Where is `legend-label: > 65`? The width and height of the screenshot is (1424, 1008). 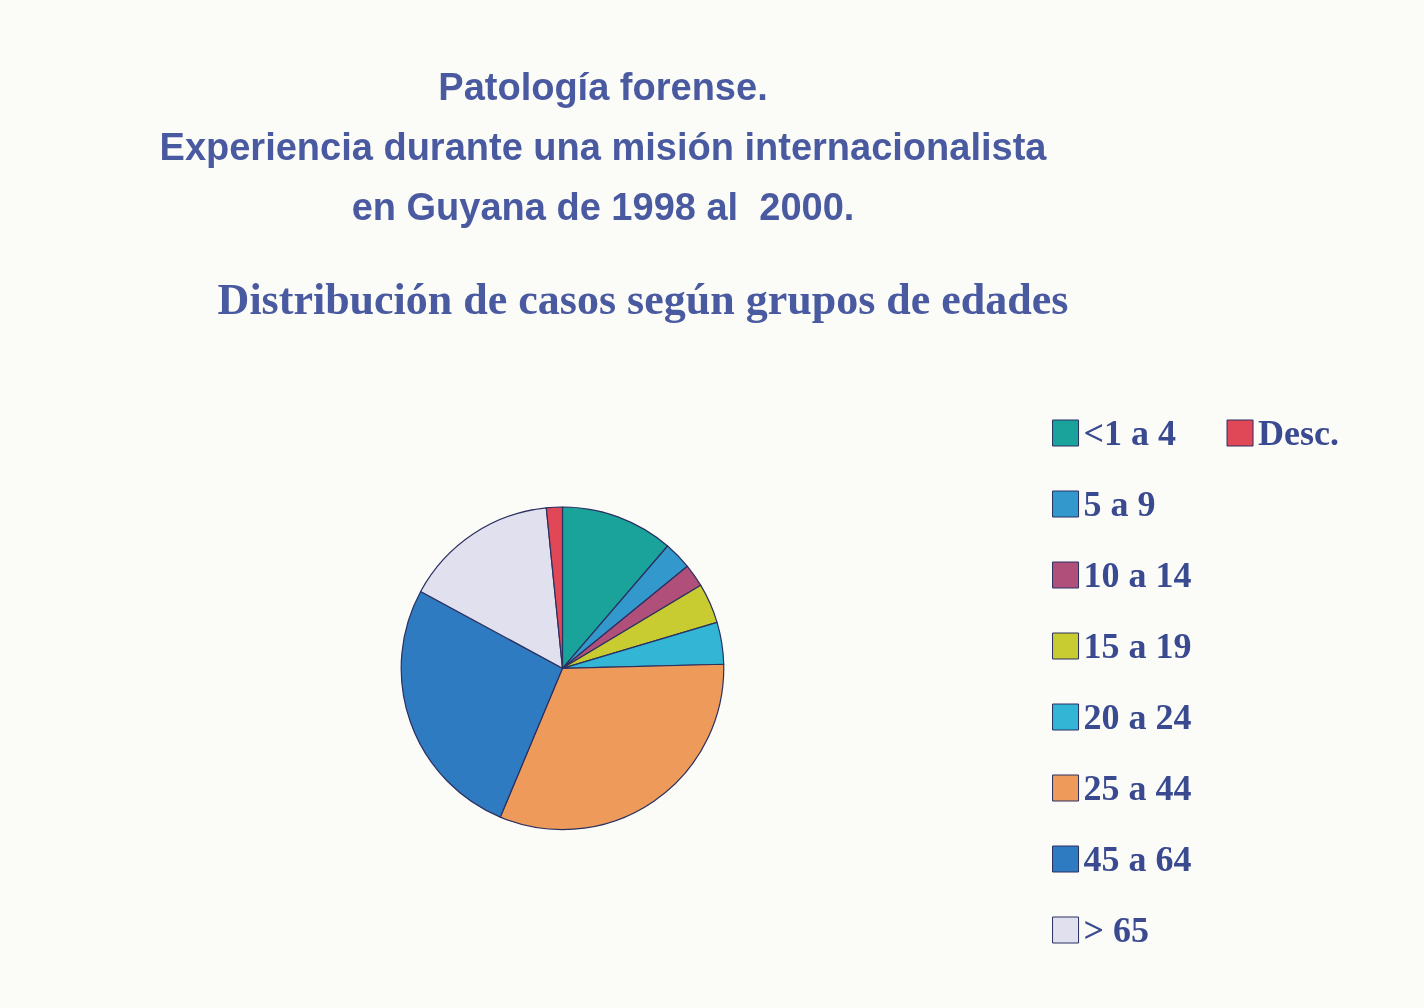
legend-label: > 65 is located at coordinates (1116, 930).